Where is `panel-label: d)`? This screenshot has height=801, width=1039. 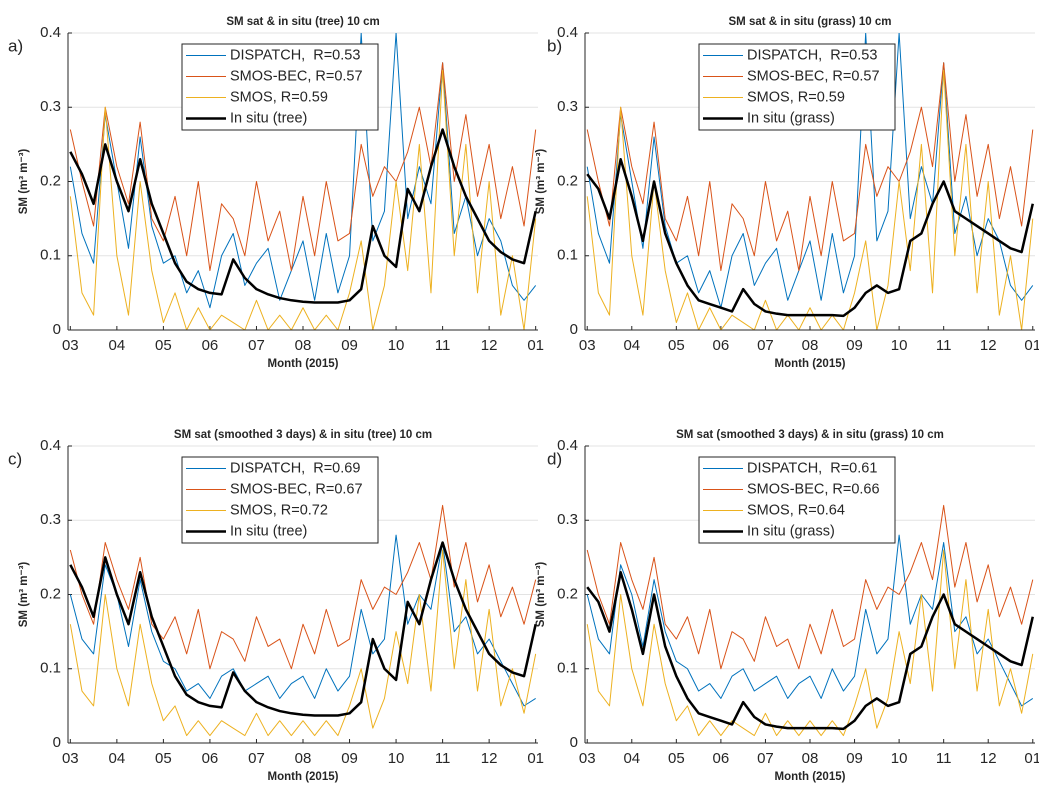 panel-label: d) is located at coordinates (554, 458).